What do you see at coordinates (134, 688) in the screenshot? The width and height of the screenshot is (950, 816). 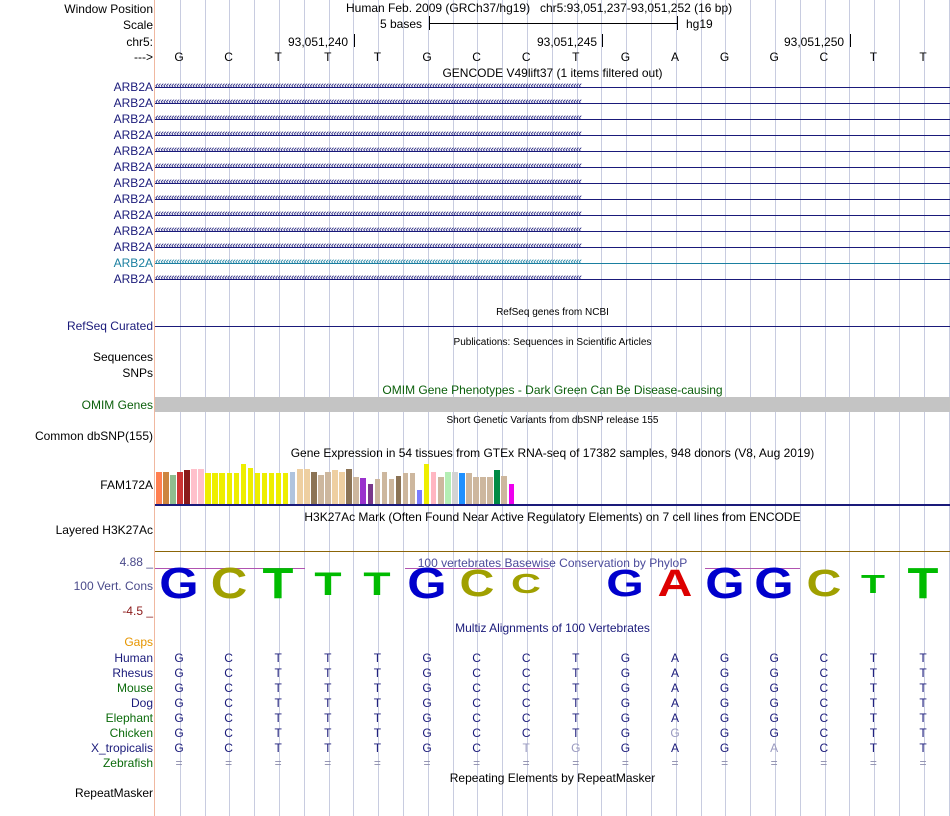 I see `species-label: Mouse` at bounding box center [134, 688].